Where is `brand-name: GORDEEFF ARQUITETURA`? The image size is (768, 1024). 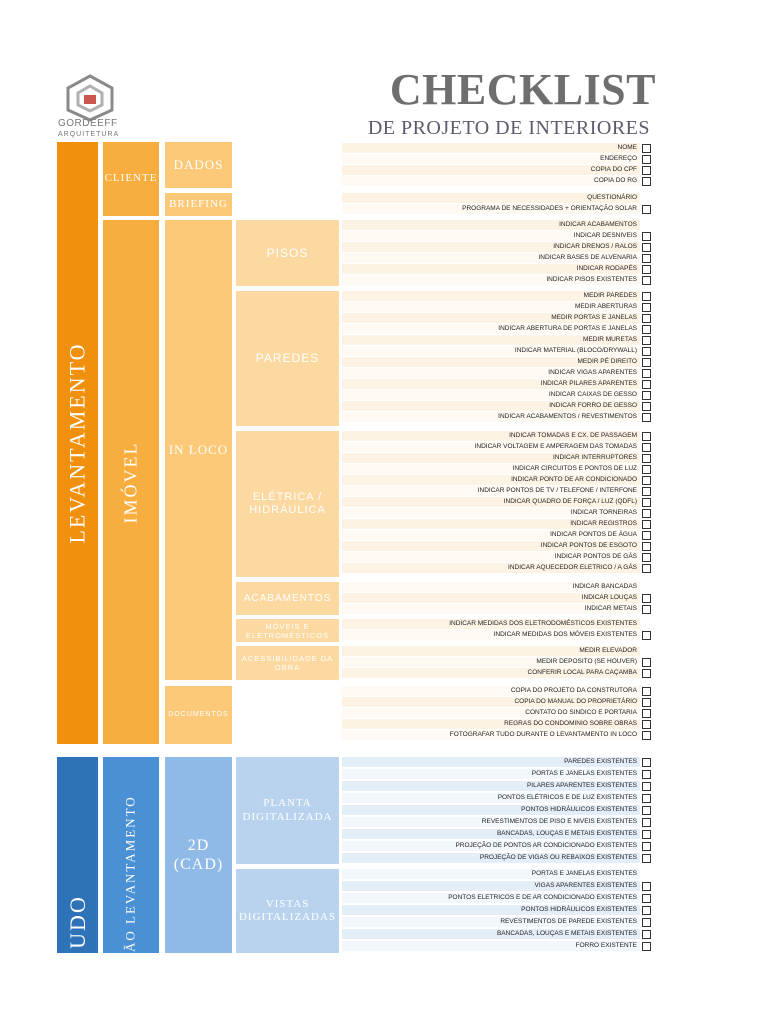 brand-name: GORDEEFF ARQUITETURA is located at coordinates (89, 128).